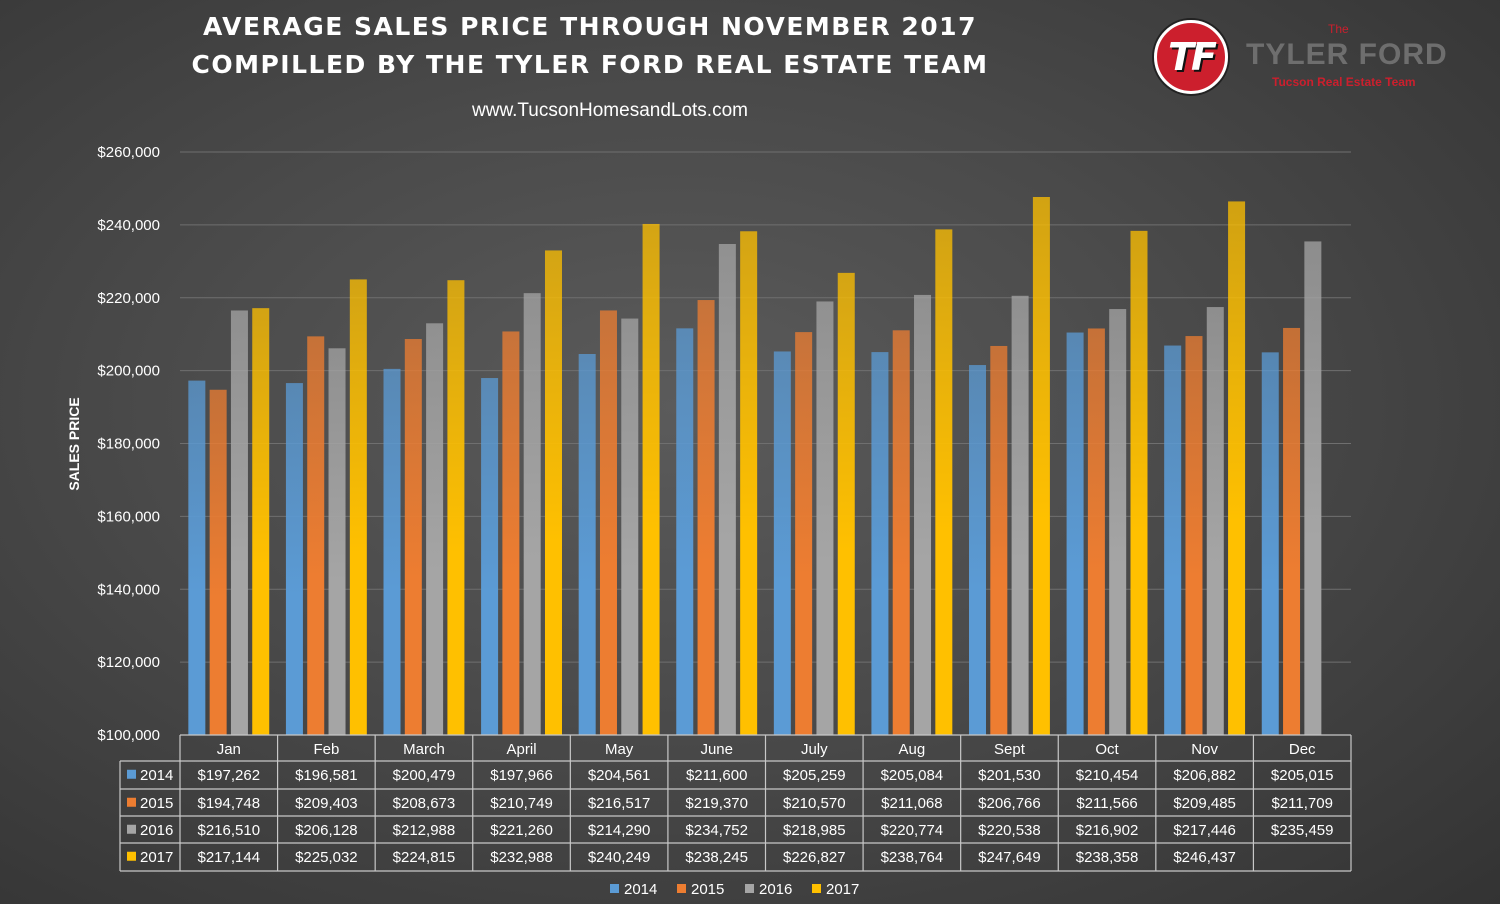 The width and height of the screenshot is (1500, 904). What do you see at coordinates (337, 541) in the screenshot?
I see `bar-2016-feb` at bounding box center [337, 541].